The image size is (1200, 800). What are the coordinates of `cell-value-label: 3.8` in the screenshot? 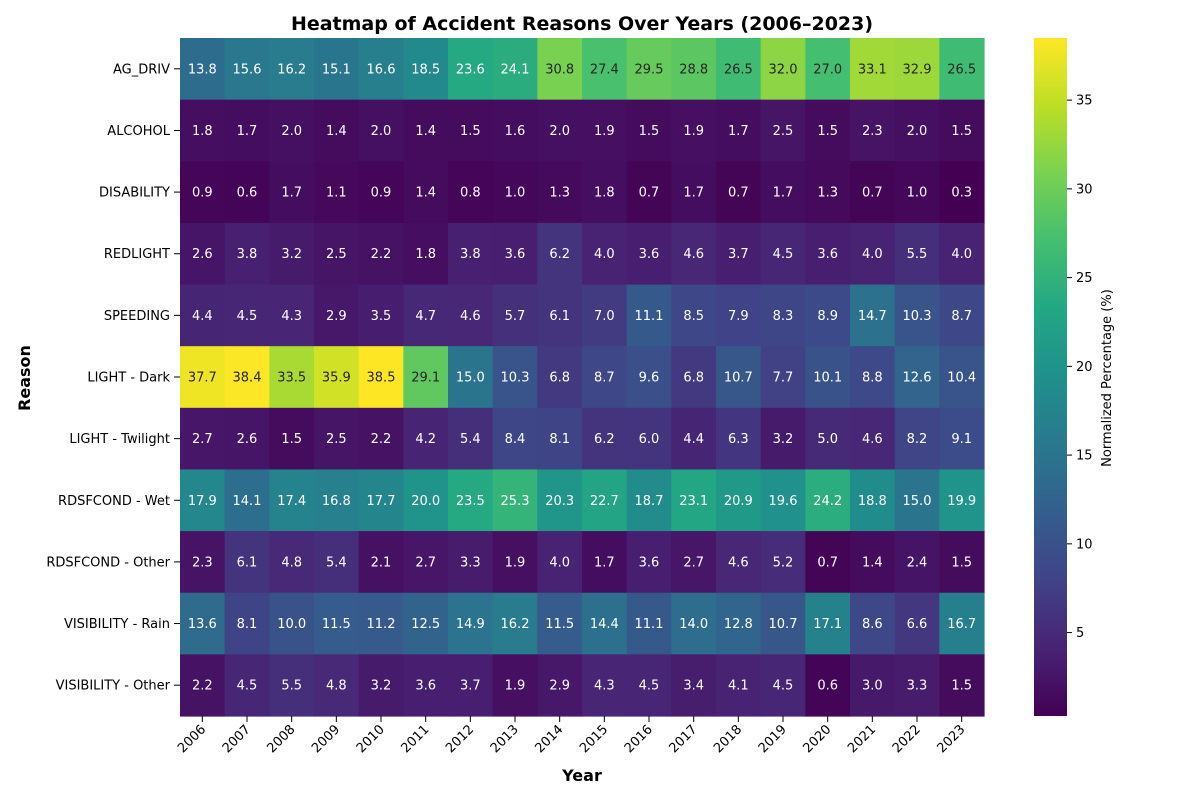 It's located at (470, 254).